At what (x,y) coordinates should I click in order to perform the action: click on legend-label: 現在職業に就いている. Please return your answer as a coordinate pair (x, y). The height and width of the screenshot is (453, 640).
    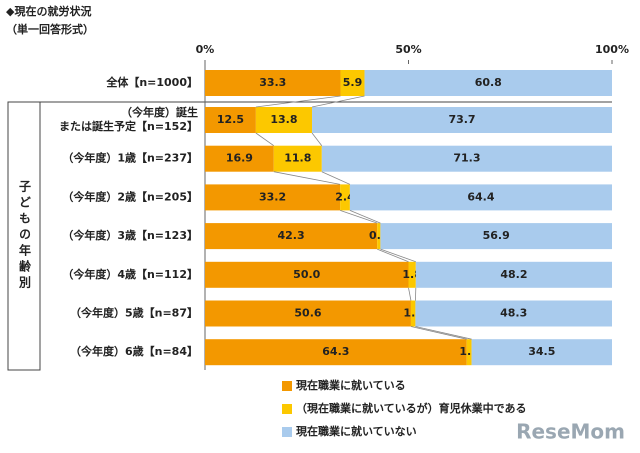
    Looking at the image, I should click on (351, 385).